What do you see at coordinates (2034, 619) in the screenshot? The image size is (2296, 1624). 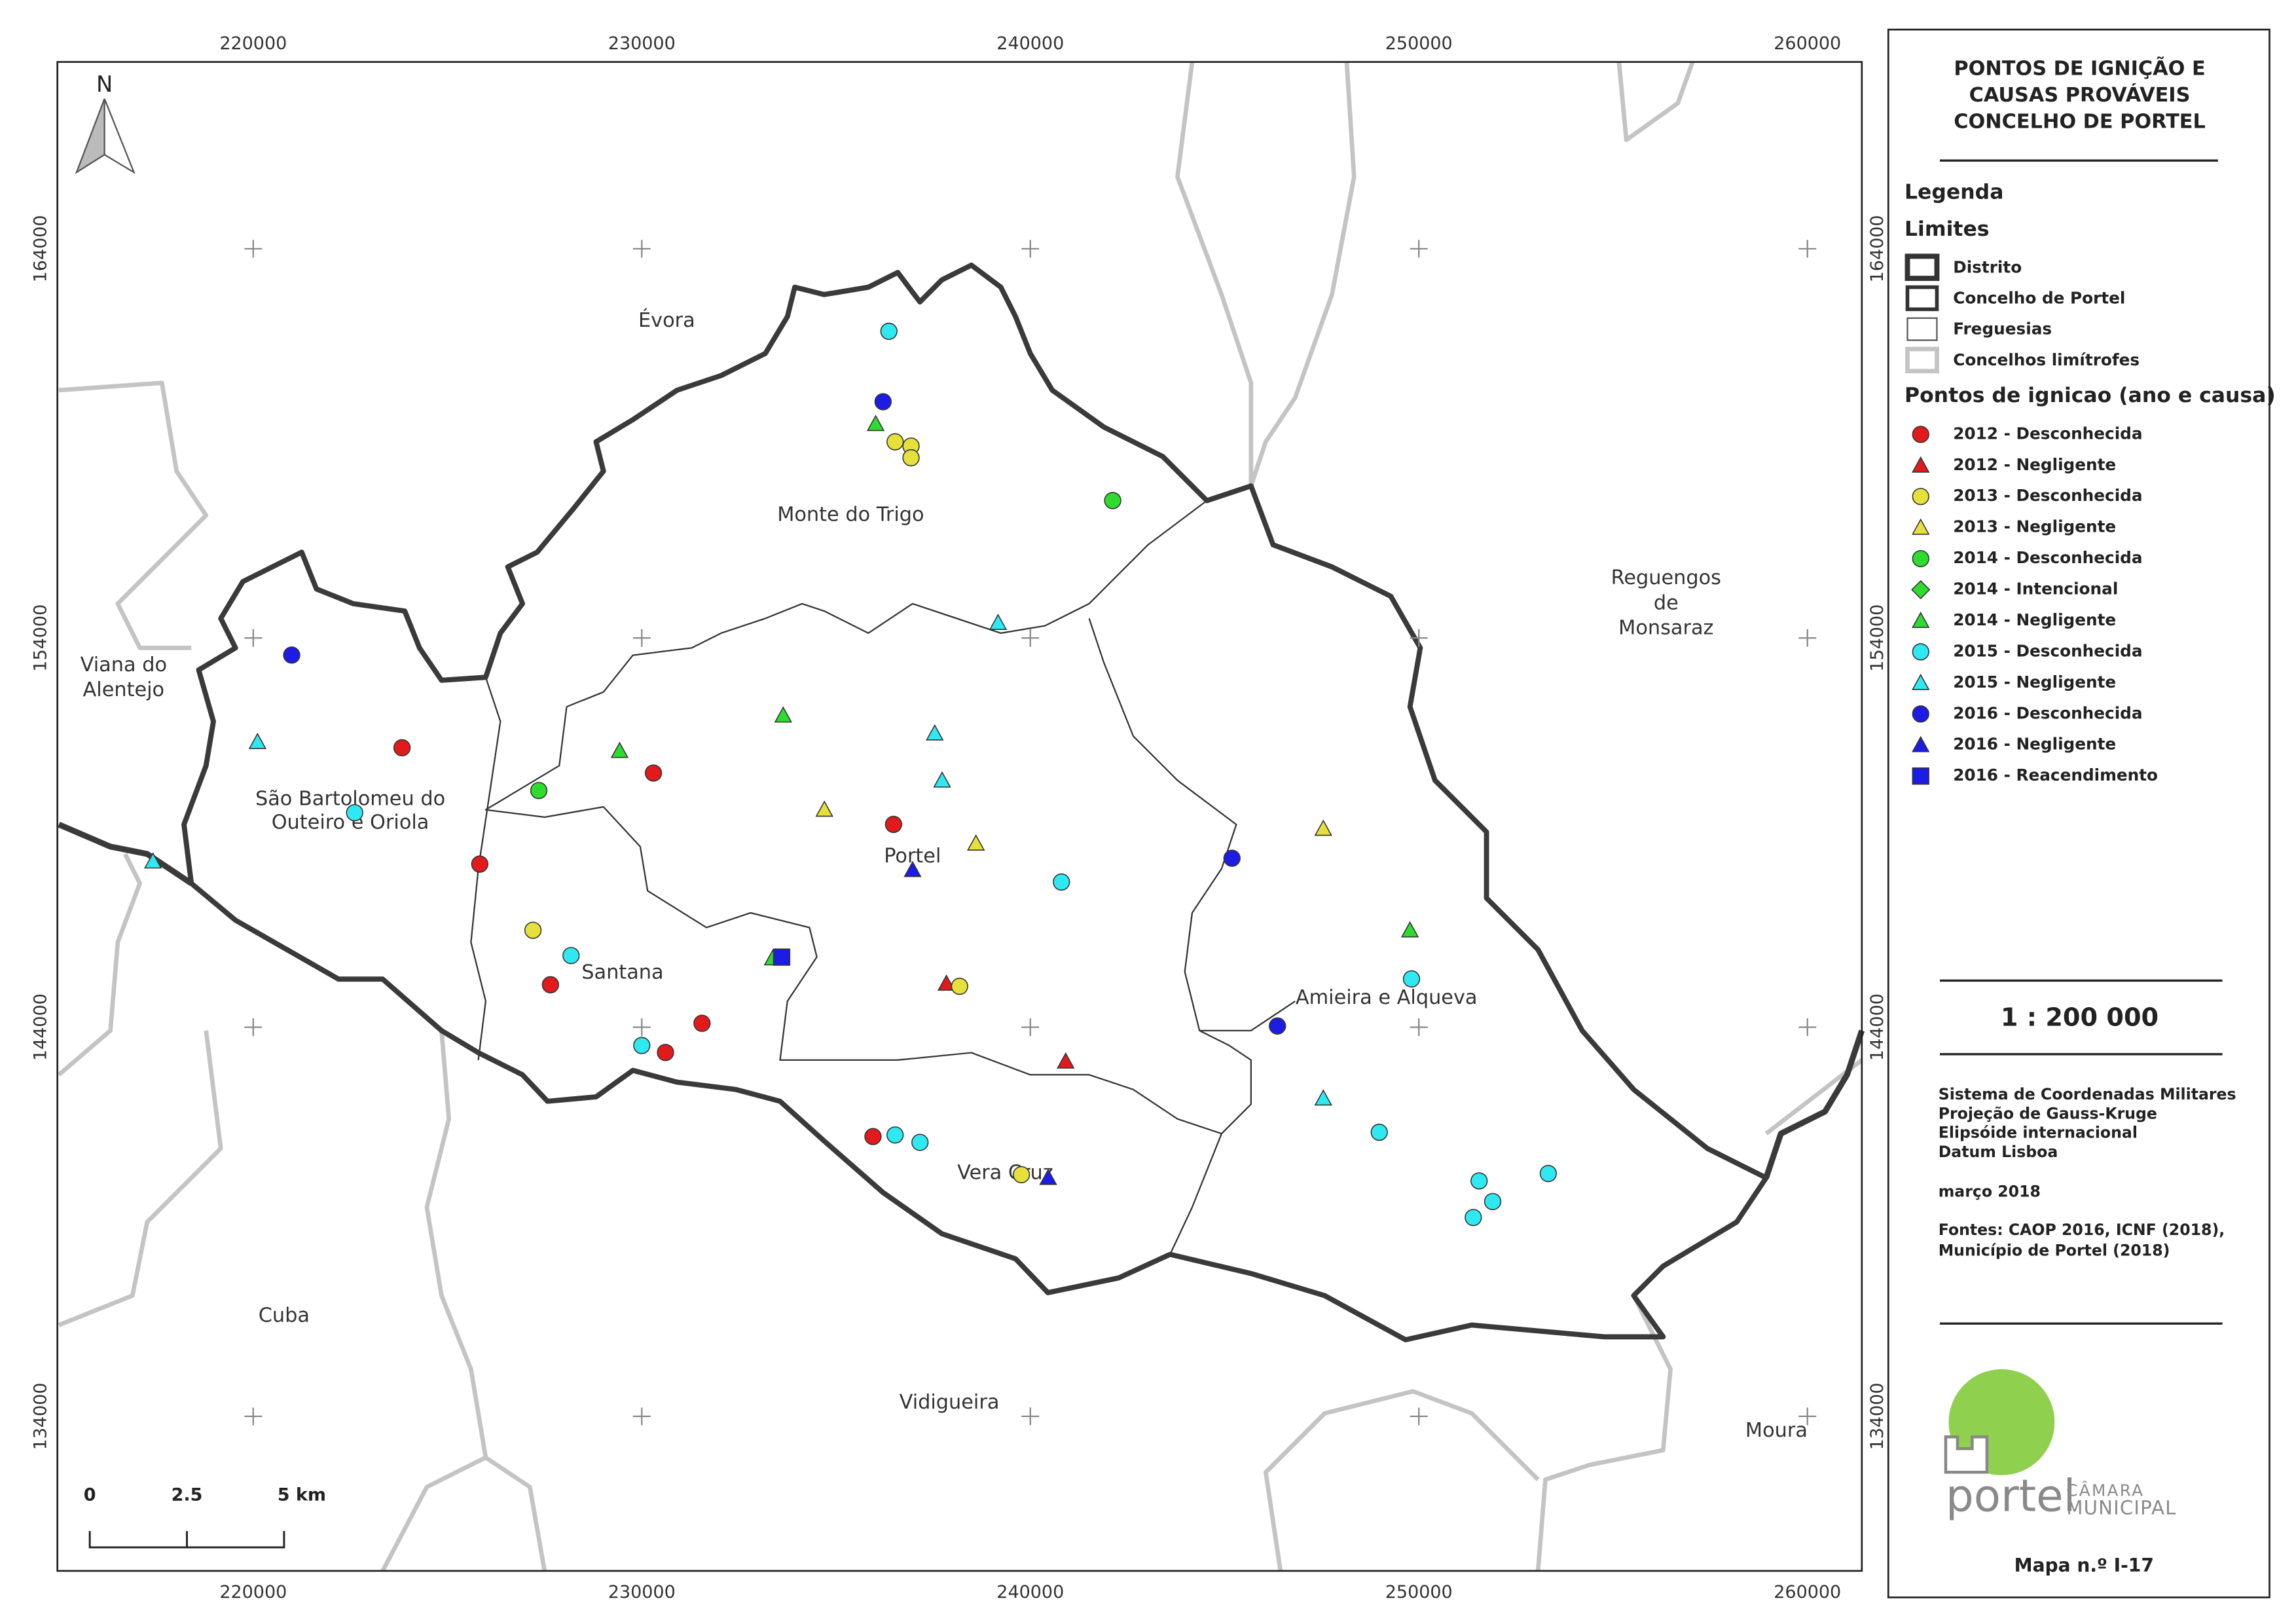 I see `legend-label: 2014 - Negligente` at bounding box center [2034, 619].